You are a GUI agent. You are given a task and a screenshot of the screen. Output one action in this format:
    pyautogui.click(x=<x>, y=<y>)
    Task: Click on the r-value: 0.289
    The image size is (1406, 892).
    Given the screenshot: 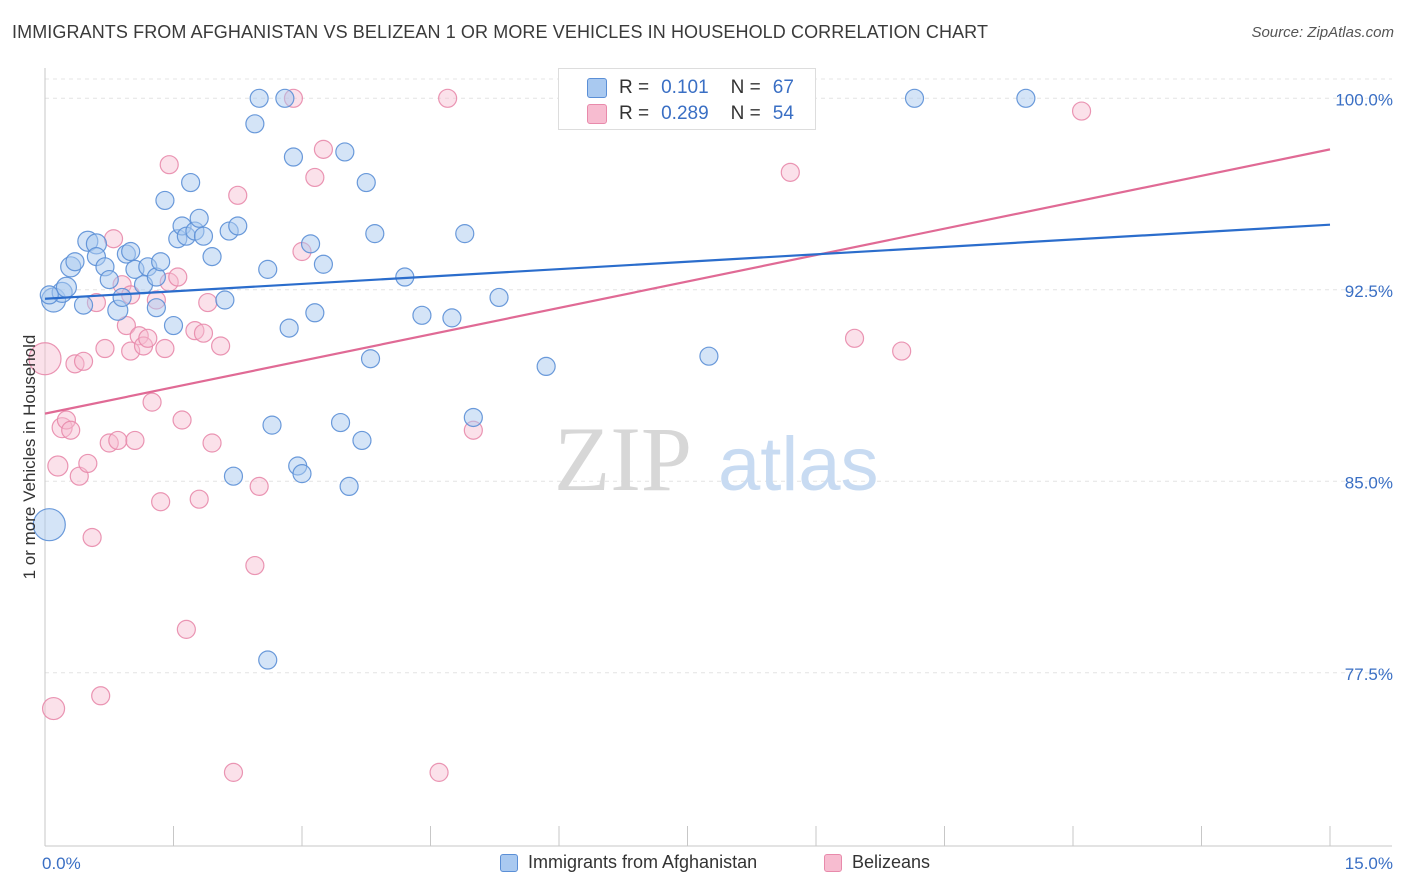 What is the action you would take?
    pyautogui.click(x=685, y=113)
    